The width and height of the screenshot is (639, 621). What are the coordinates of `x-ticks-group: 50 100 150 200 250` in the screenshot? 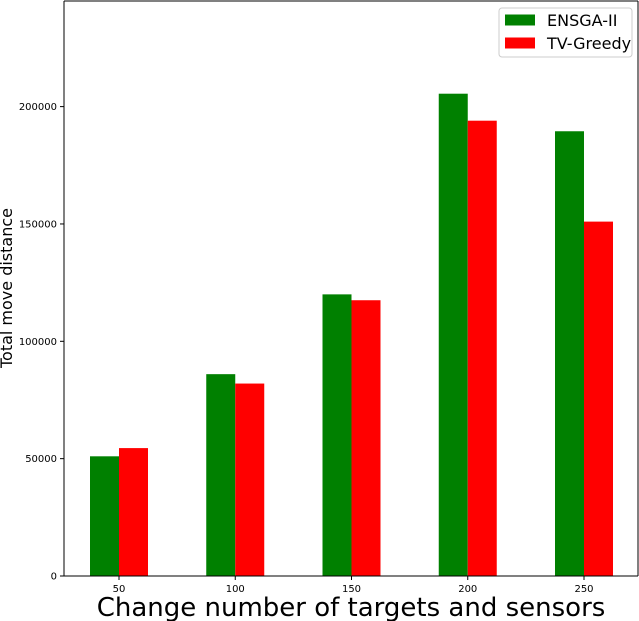 It's located at (353, 585).